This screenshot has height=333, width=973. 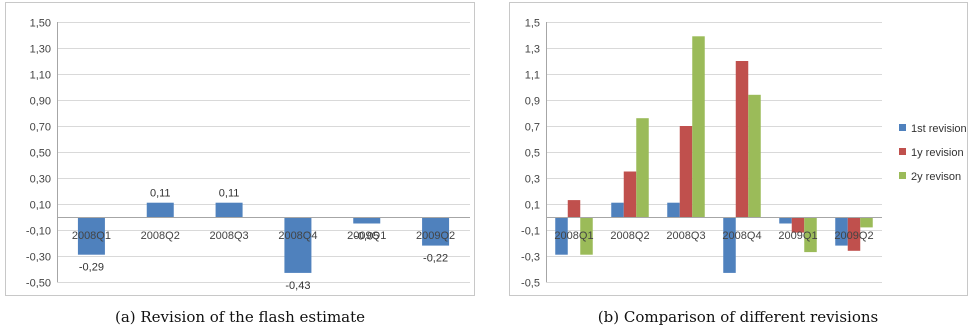 I want to click on bar-2009Q2, so click(x=436, y=231).